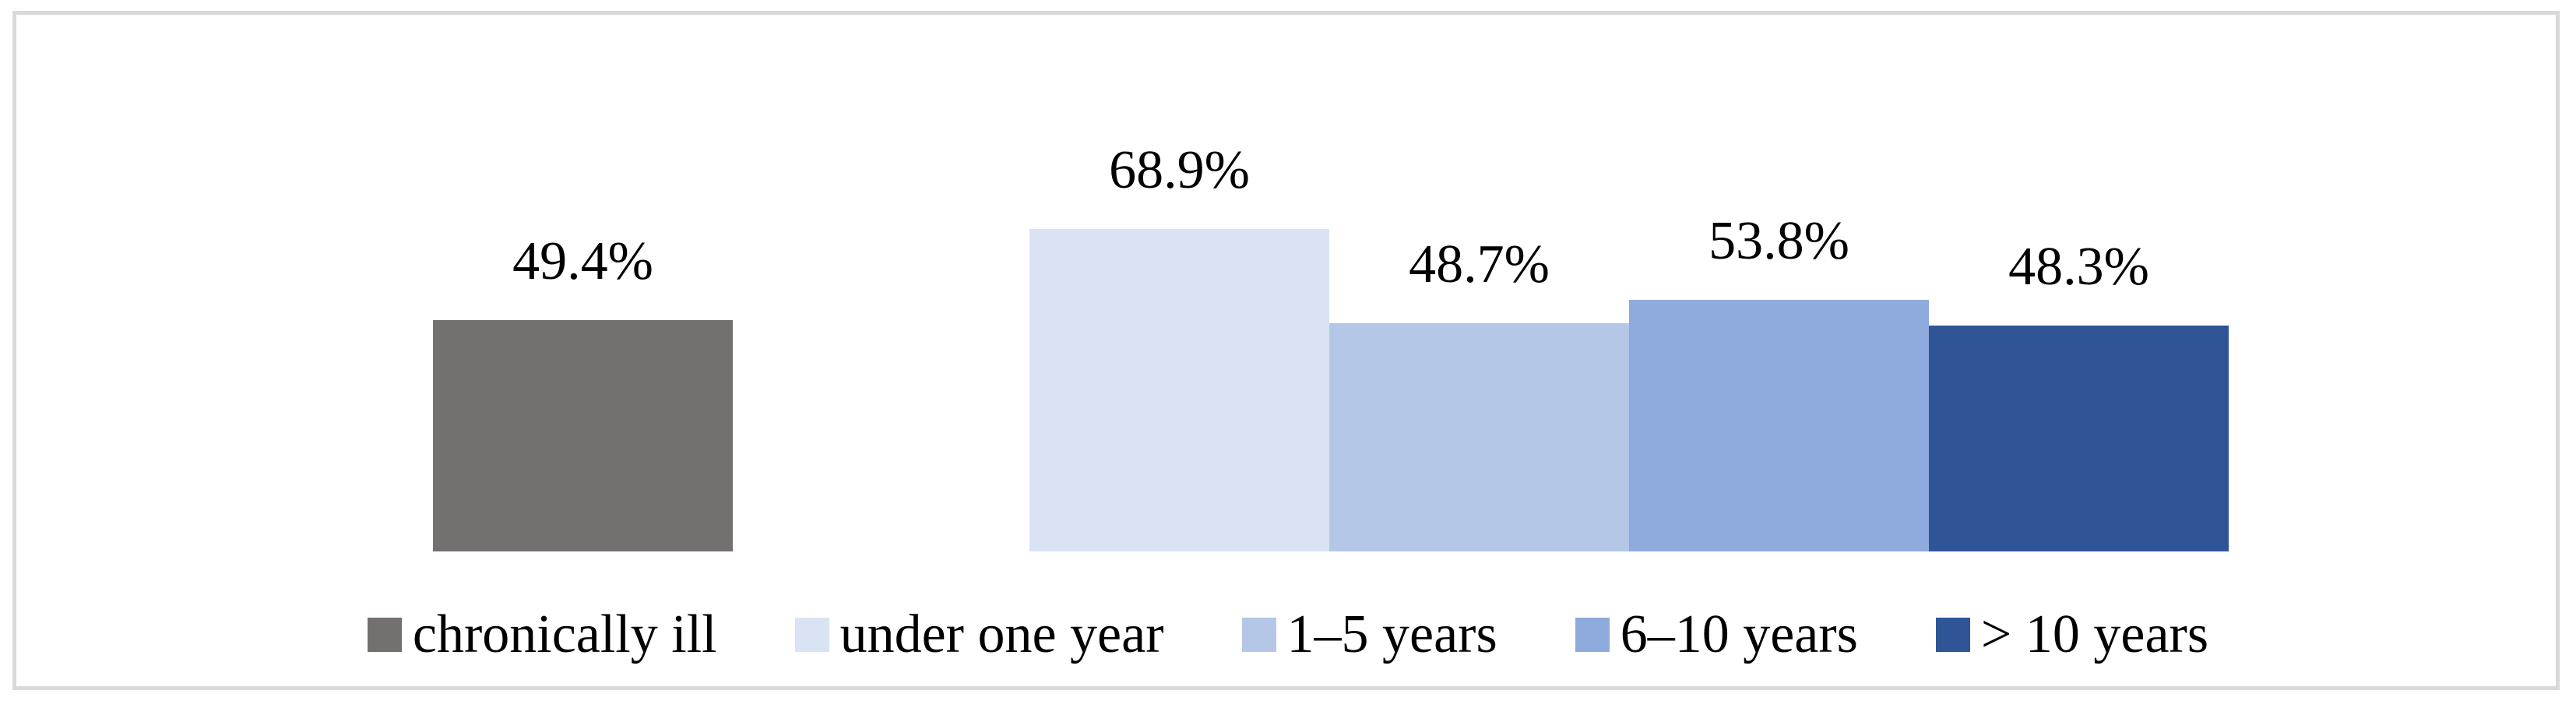 The height and width of the screenshot is (708, 2576). What do you see at coordinates (2094, 634) in the screenshot?
I see `legend-label-gt-10-years: > 10 years` at bounding box center [2094, 634].